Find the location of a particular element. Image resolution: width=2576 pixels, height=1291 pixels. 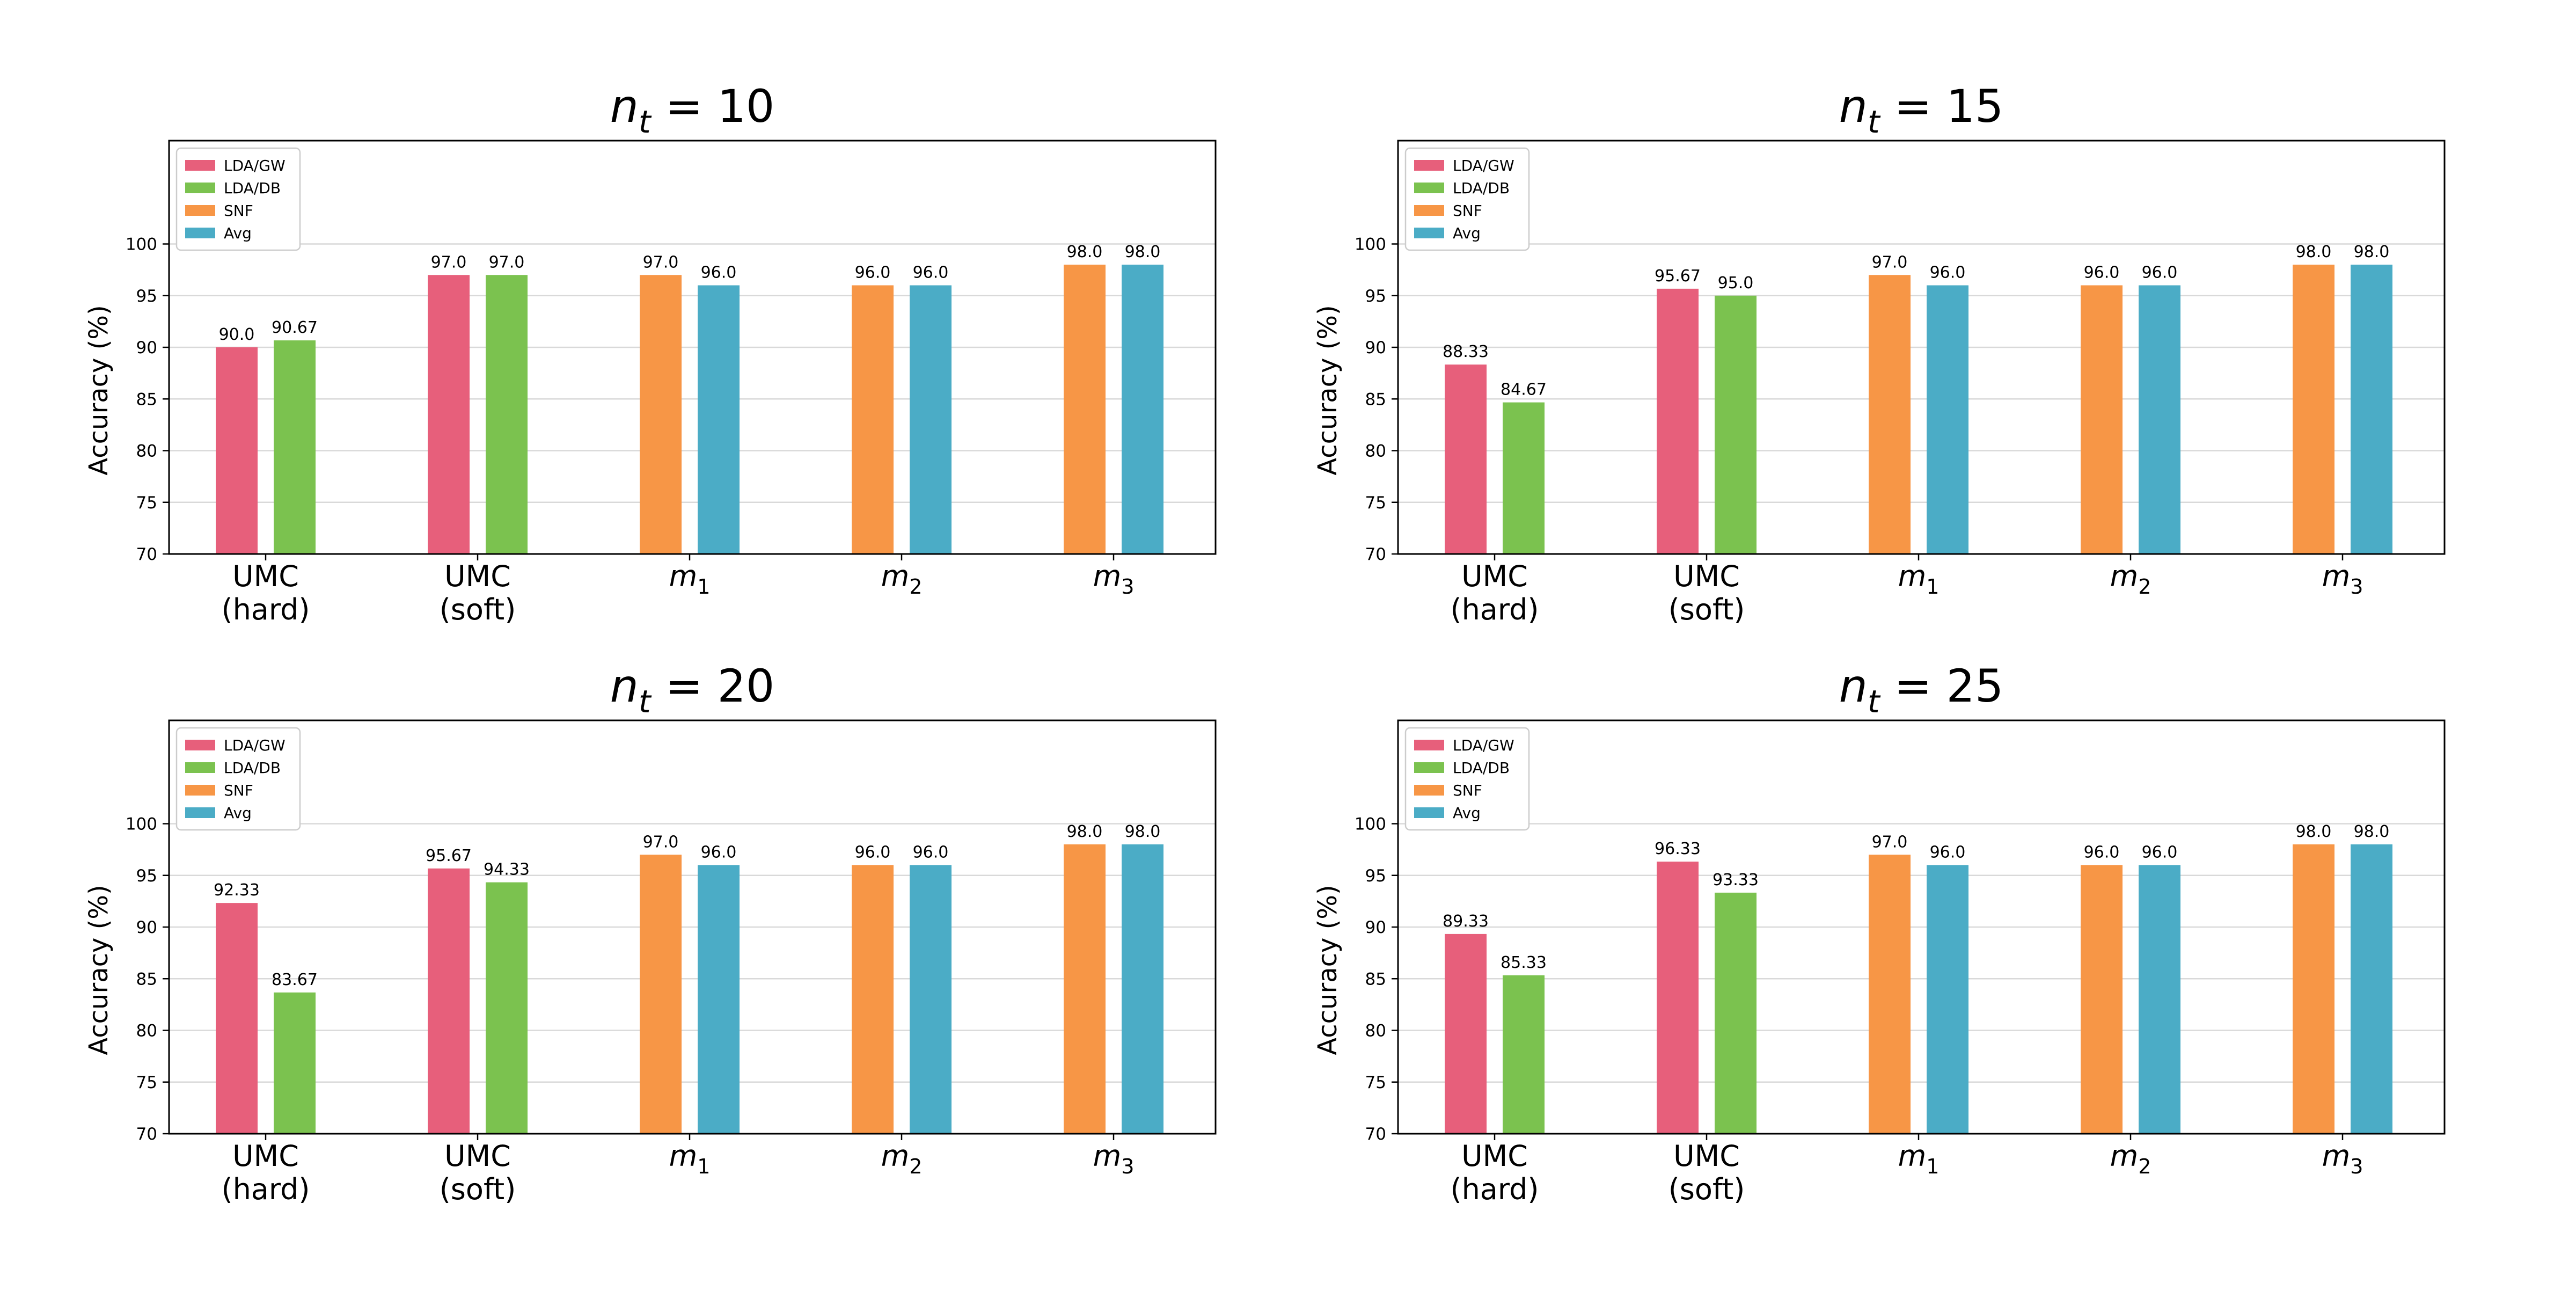

x-tick-label-line: (soft) is located at coordinates (1706, 609).